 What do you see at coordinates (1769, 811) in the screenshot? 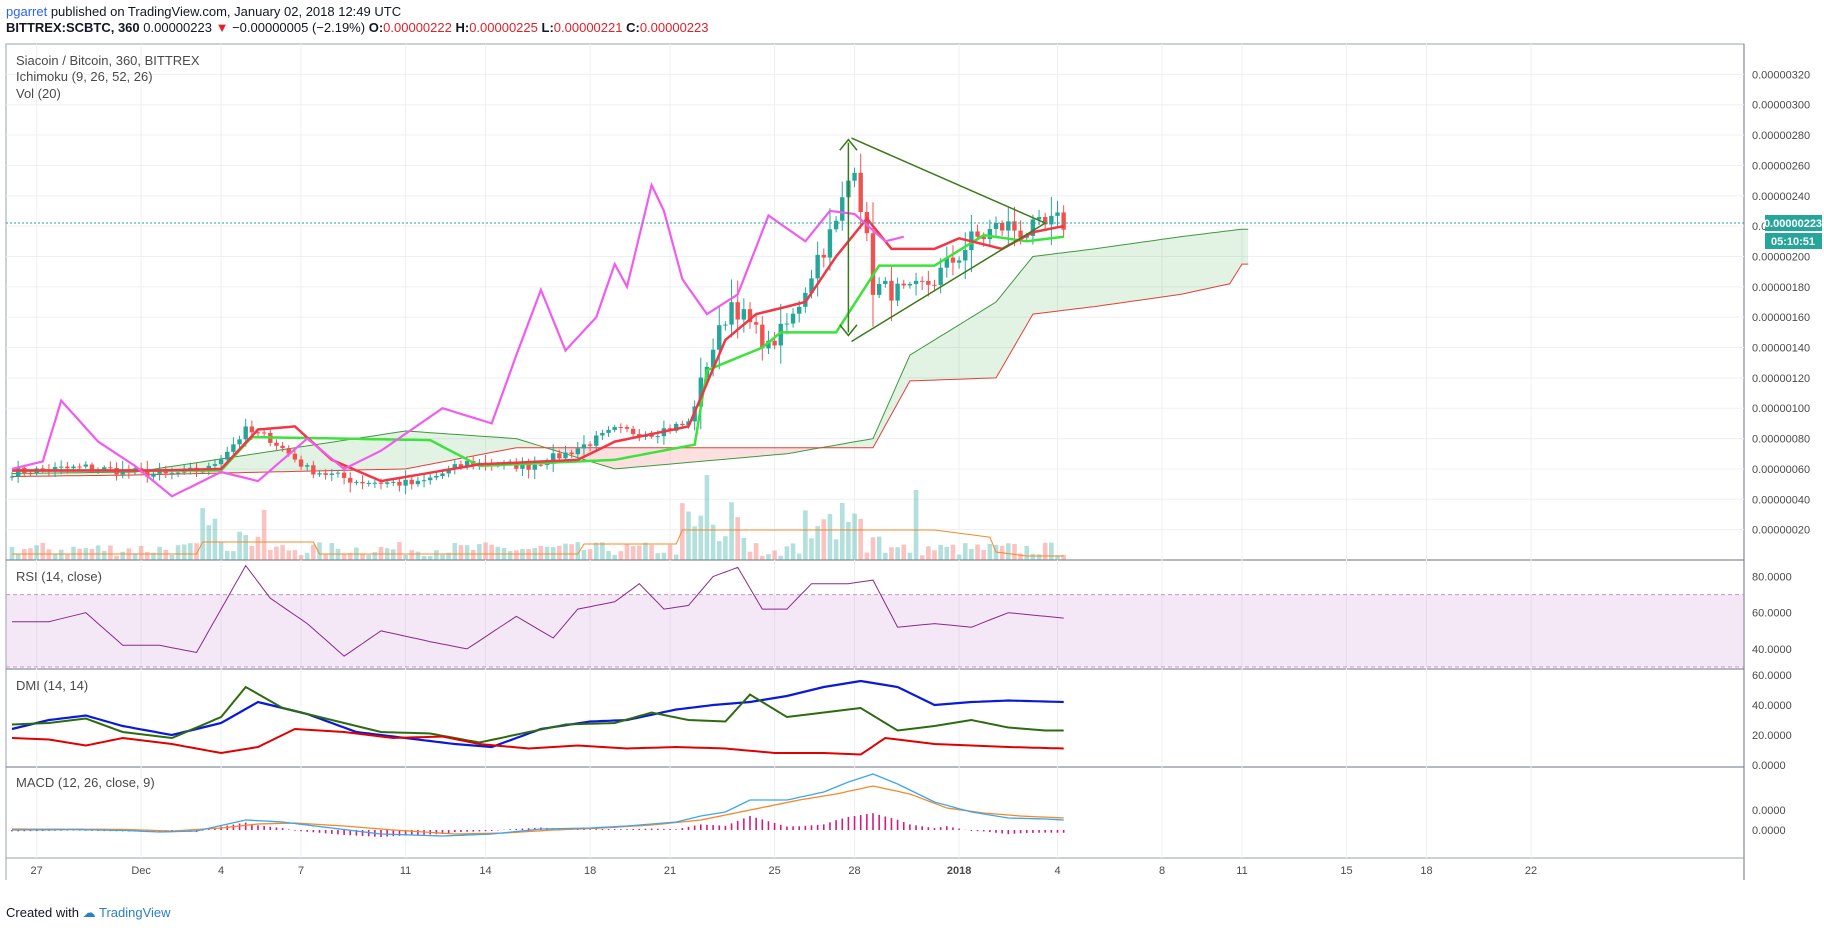
I see `macd-tick-label: 0.0000` at bounding box center [1769, 811].